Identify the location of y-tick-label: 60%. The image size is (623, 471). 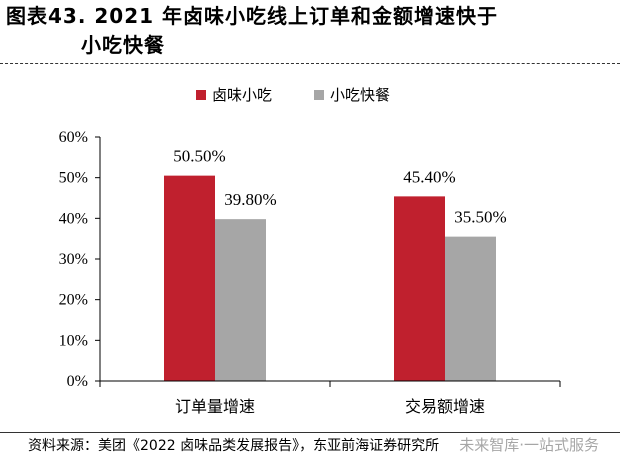
(73, 137).